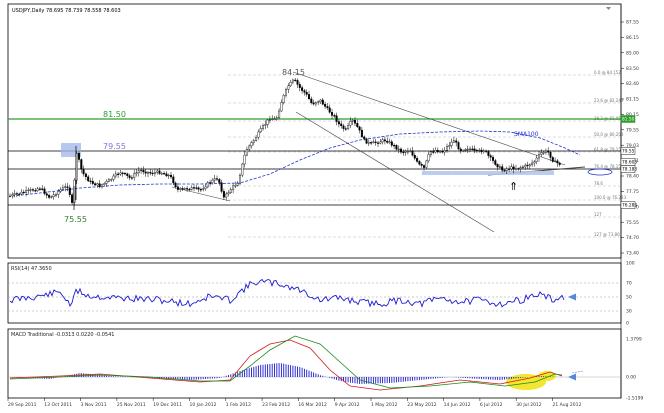  What do you see at coordinates (632, 192) in the screenshot?
I see `price-tick-label: 77.75` at bounding box center [632, 192].